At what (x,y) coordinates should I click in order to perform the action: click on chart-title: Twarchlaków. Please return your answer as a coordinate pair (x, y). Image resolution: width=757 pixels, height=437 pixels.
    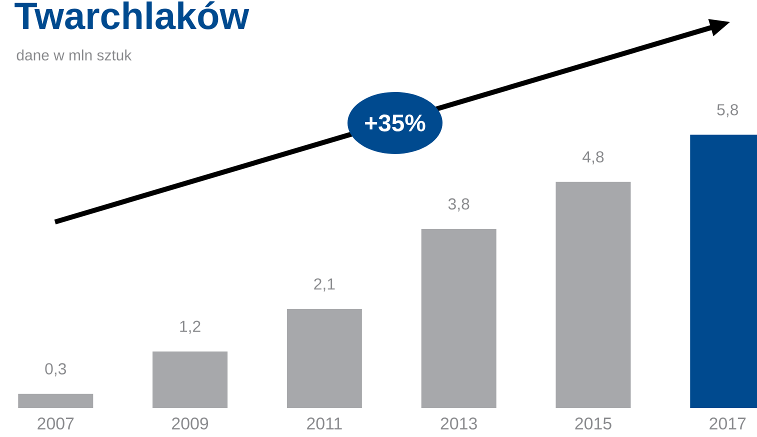
    Looking at the image, I should click on (132, 15).